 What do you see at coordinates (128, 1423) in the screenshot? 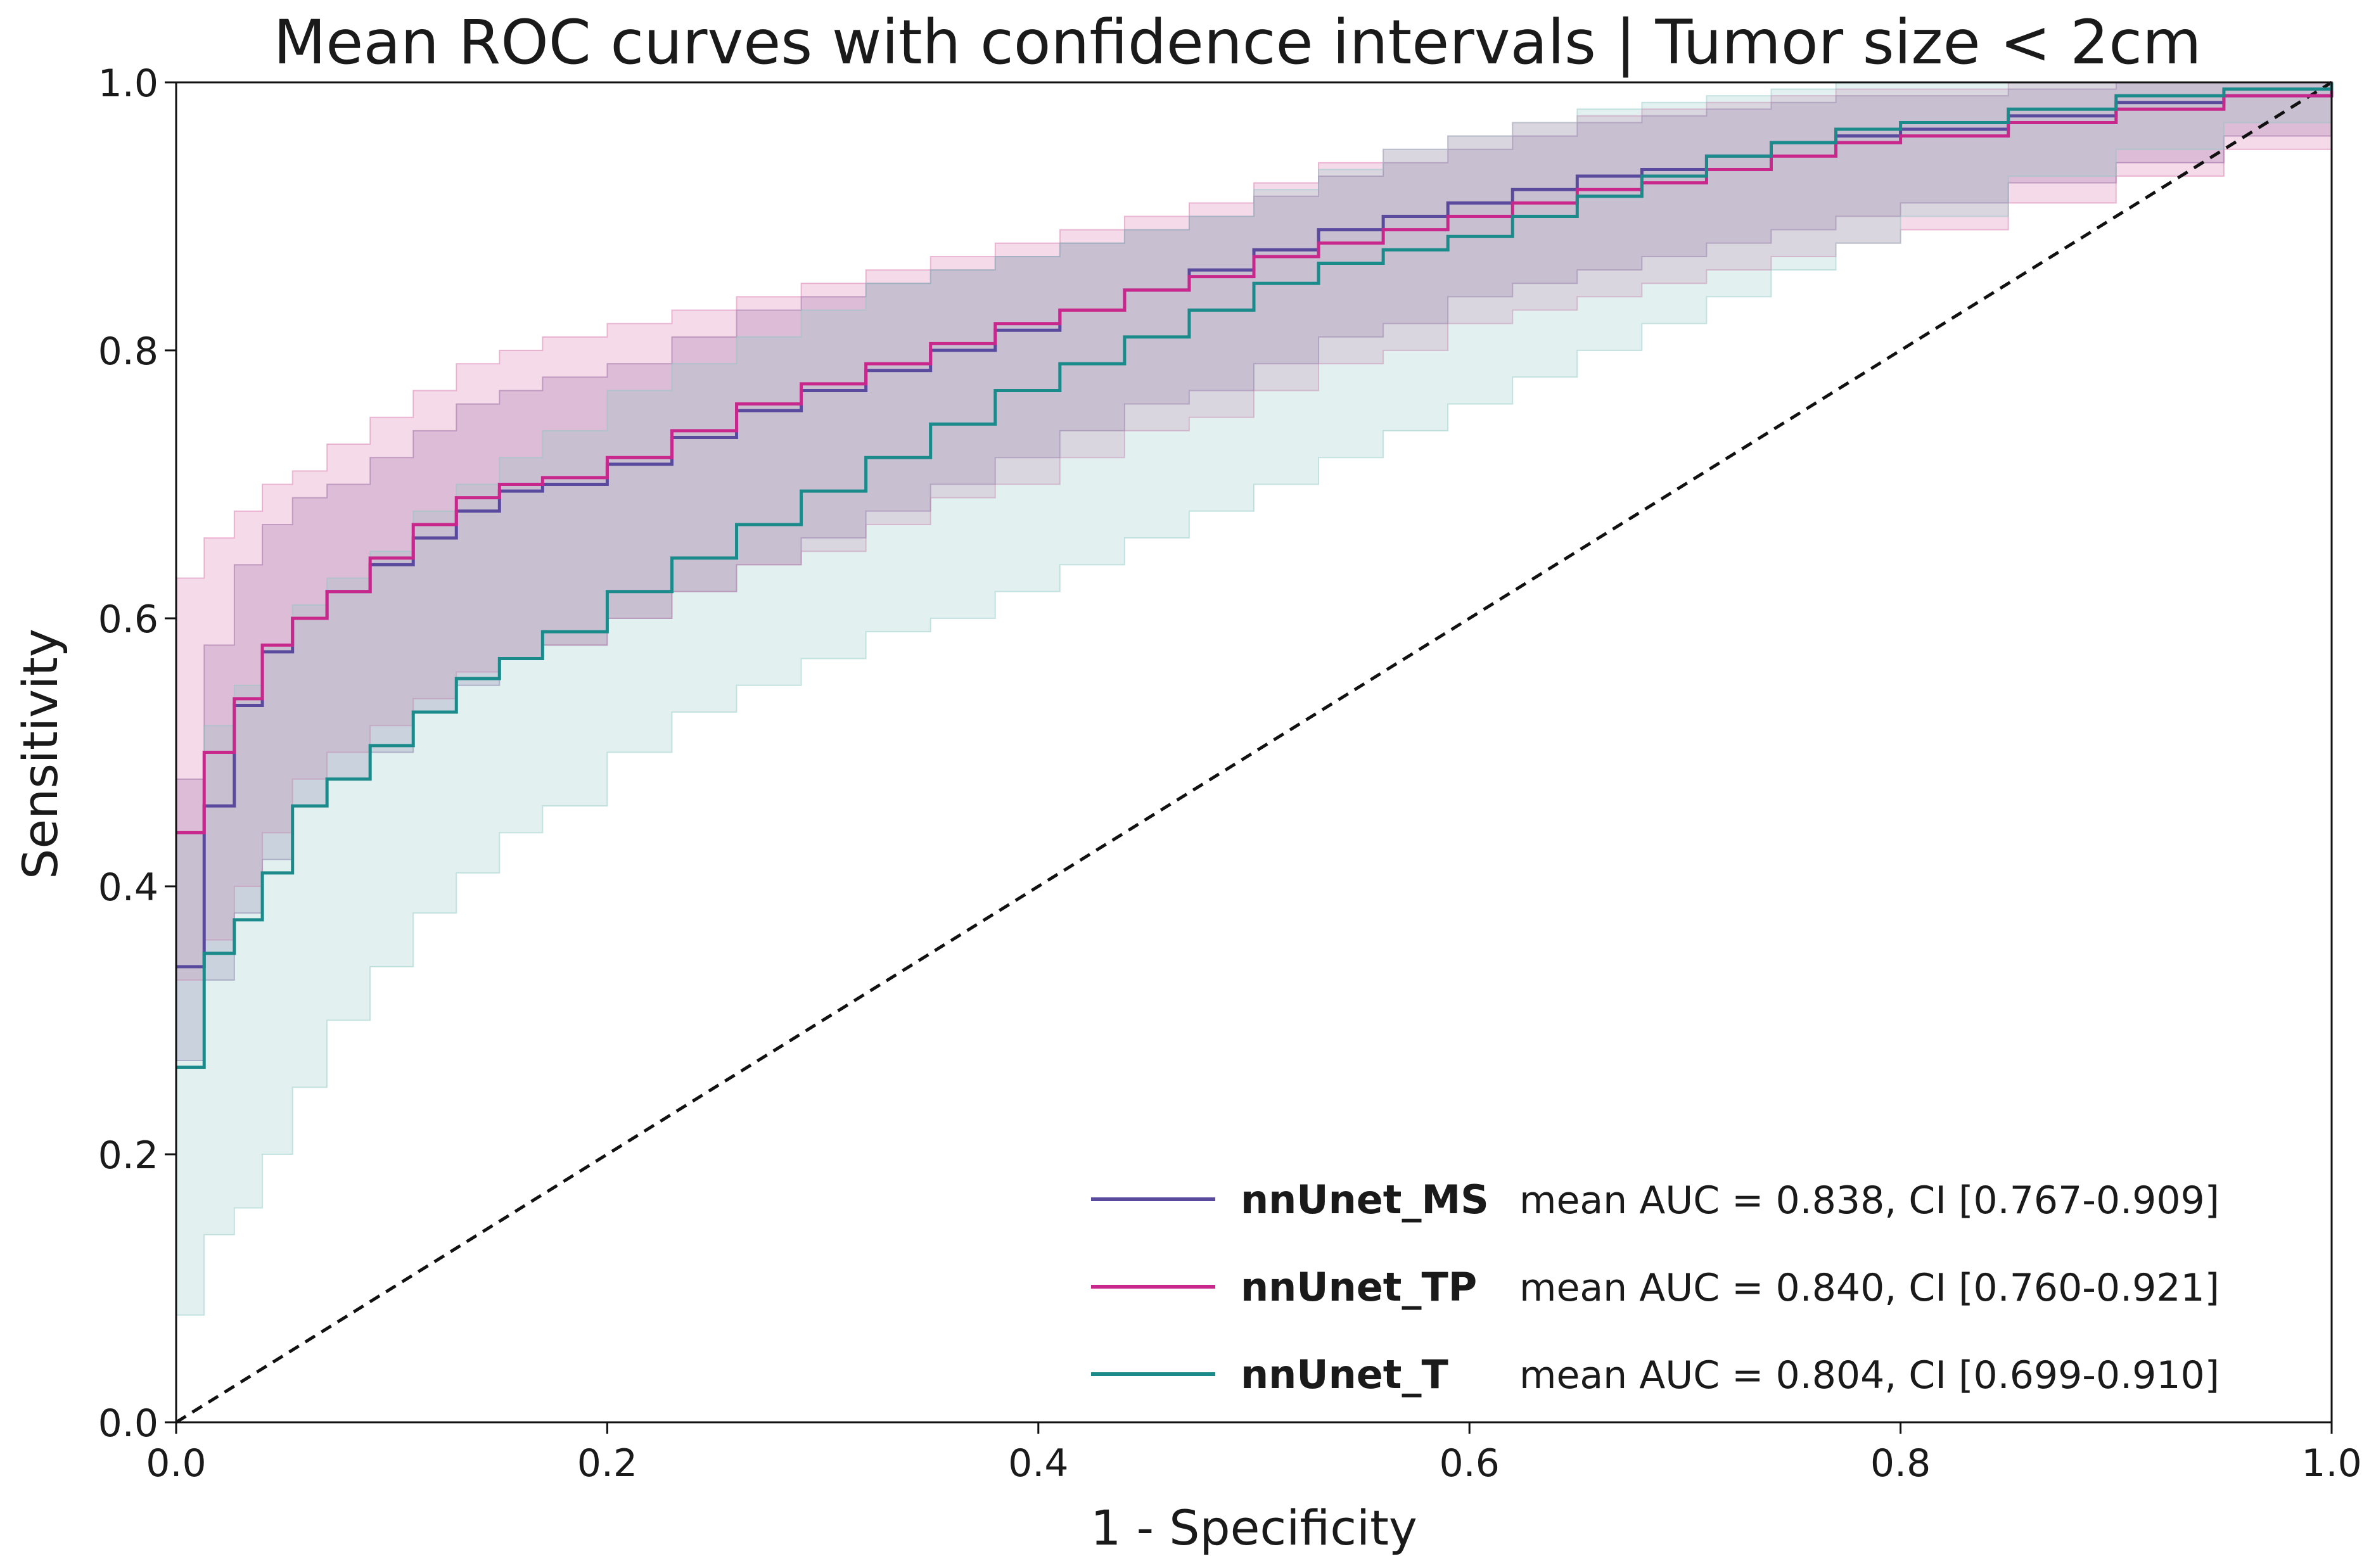
I see `y-tick-label: 0.0` at bounding box center [128, 1423].